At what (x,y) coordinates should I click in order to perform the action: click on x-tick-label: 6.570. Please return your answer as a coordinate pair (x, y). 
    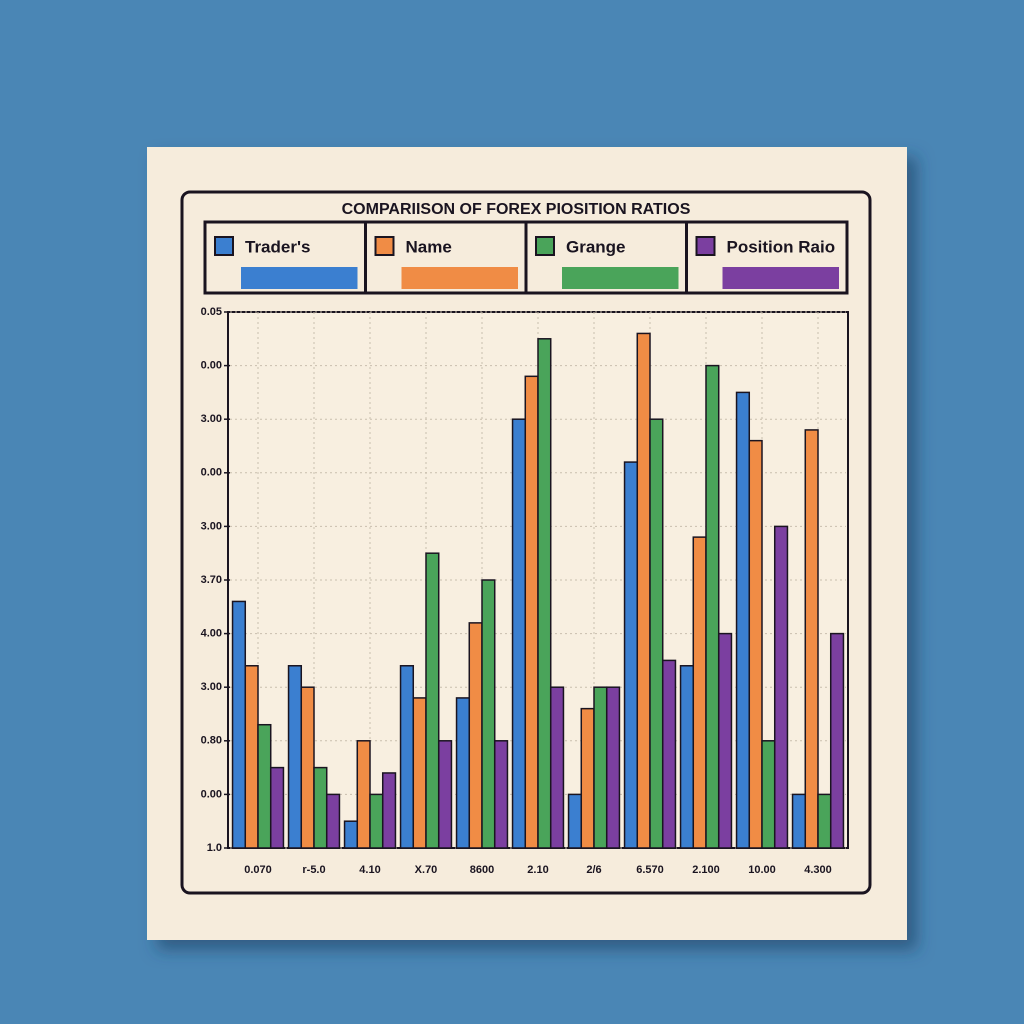
    Looking at the image, I should click on (650, 870).